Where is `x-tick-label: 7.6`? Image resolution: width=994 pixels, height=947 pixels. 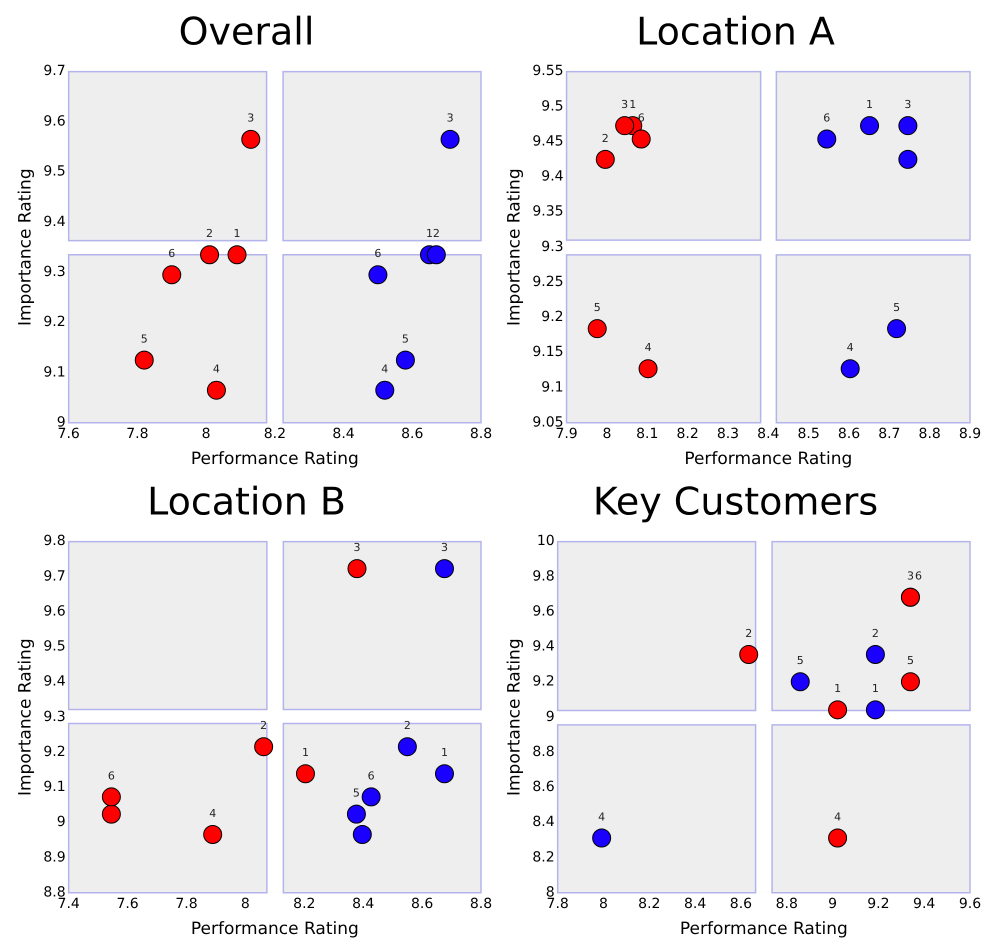
x-tick-label: 7.6 is located at coordinates (127, 904).